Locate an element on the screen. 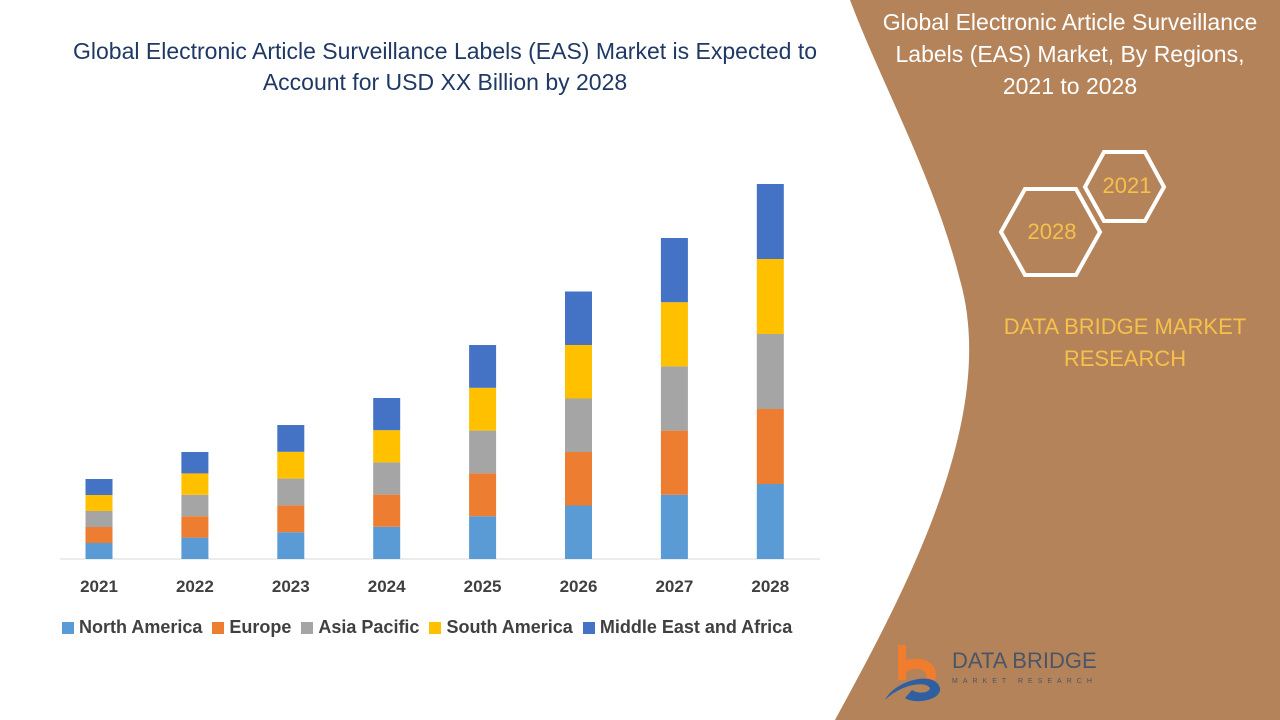 The image size is (1280, 720). bar-segment-2022-south-america is located at coordinates (195, 484).